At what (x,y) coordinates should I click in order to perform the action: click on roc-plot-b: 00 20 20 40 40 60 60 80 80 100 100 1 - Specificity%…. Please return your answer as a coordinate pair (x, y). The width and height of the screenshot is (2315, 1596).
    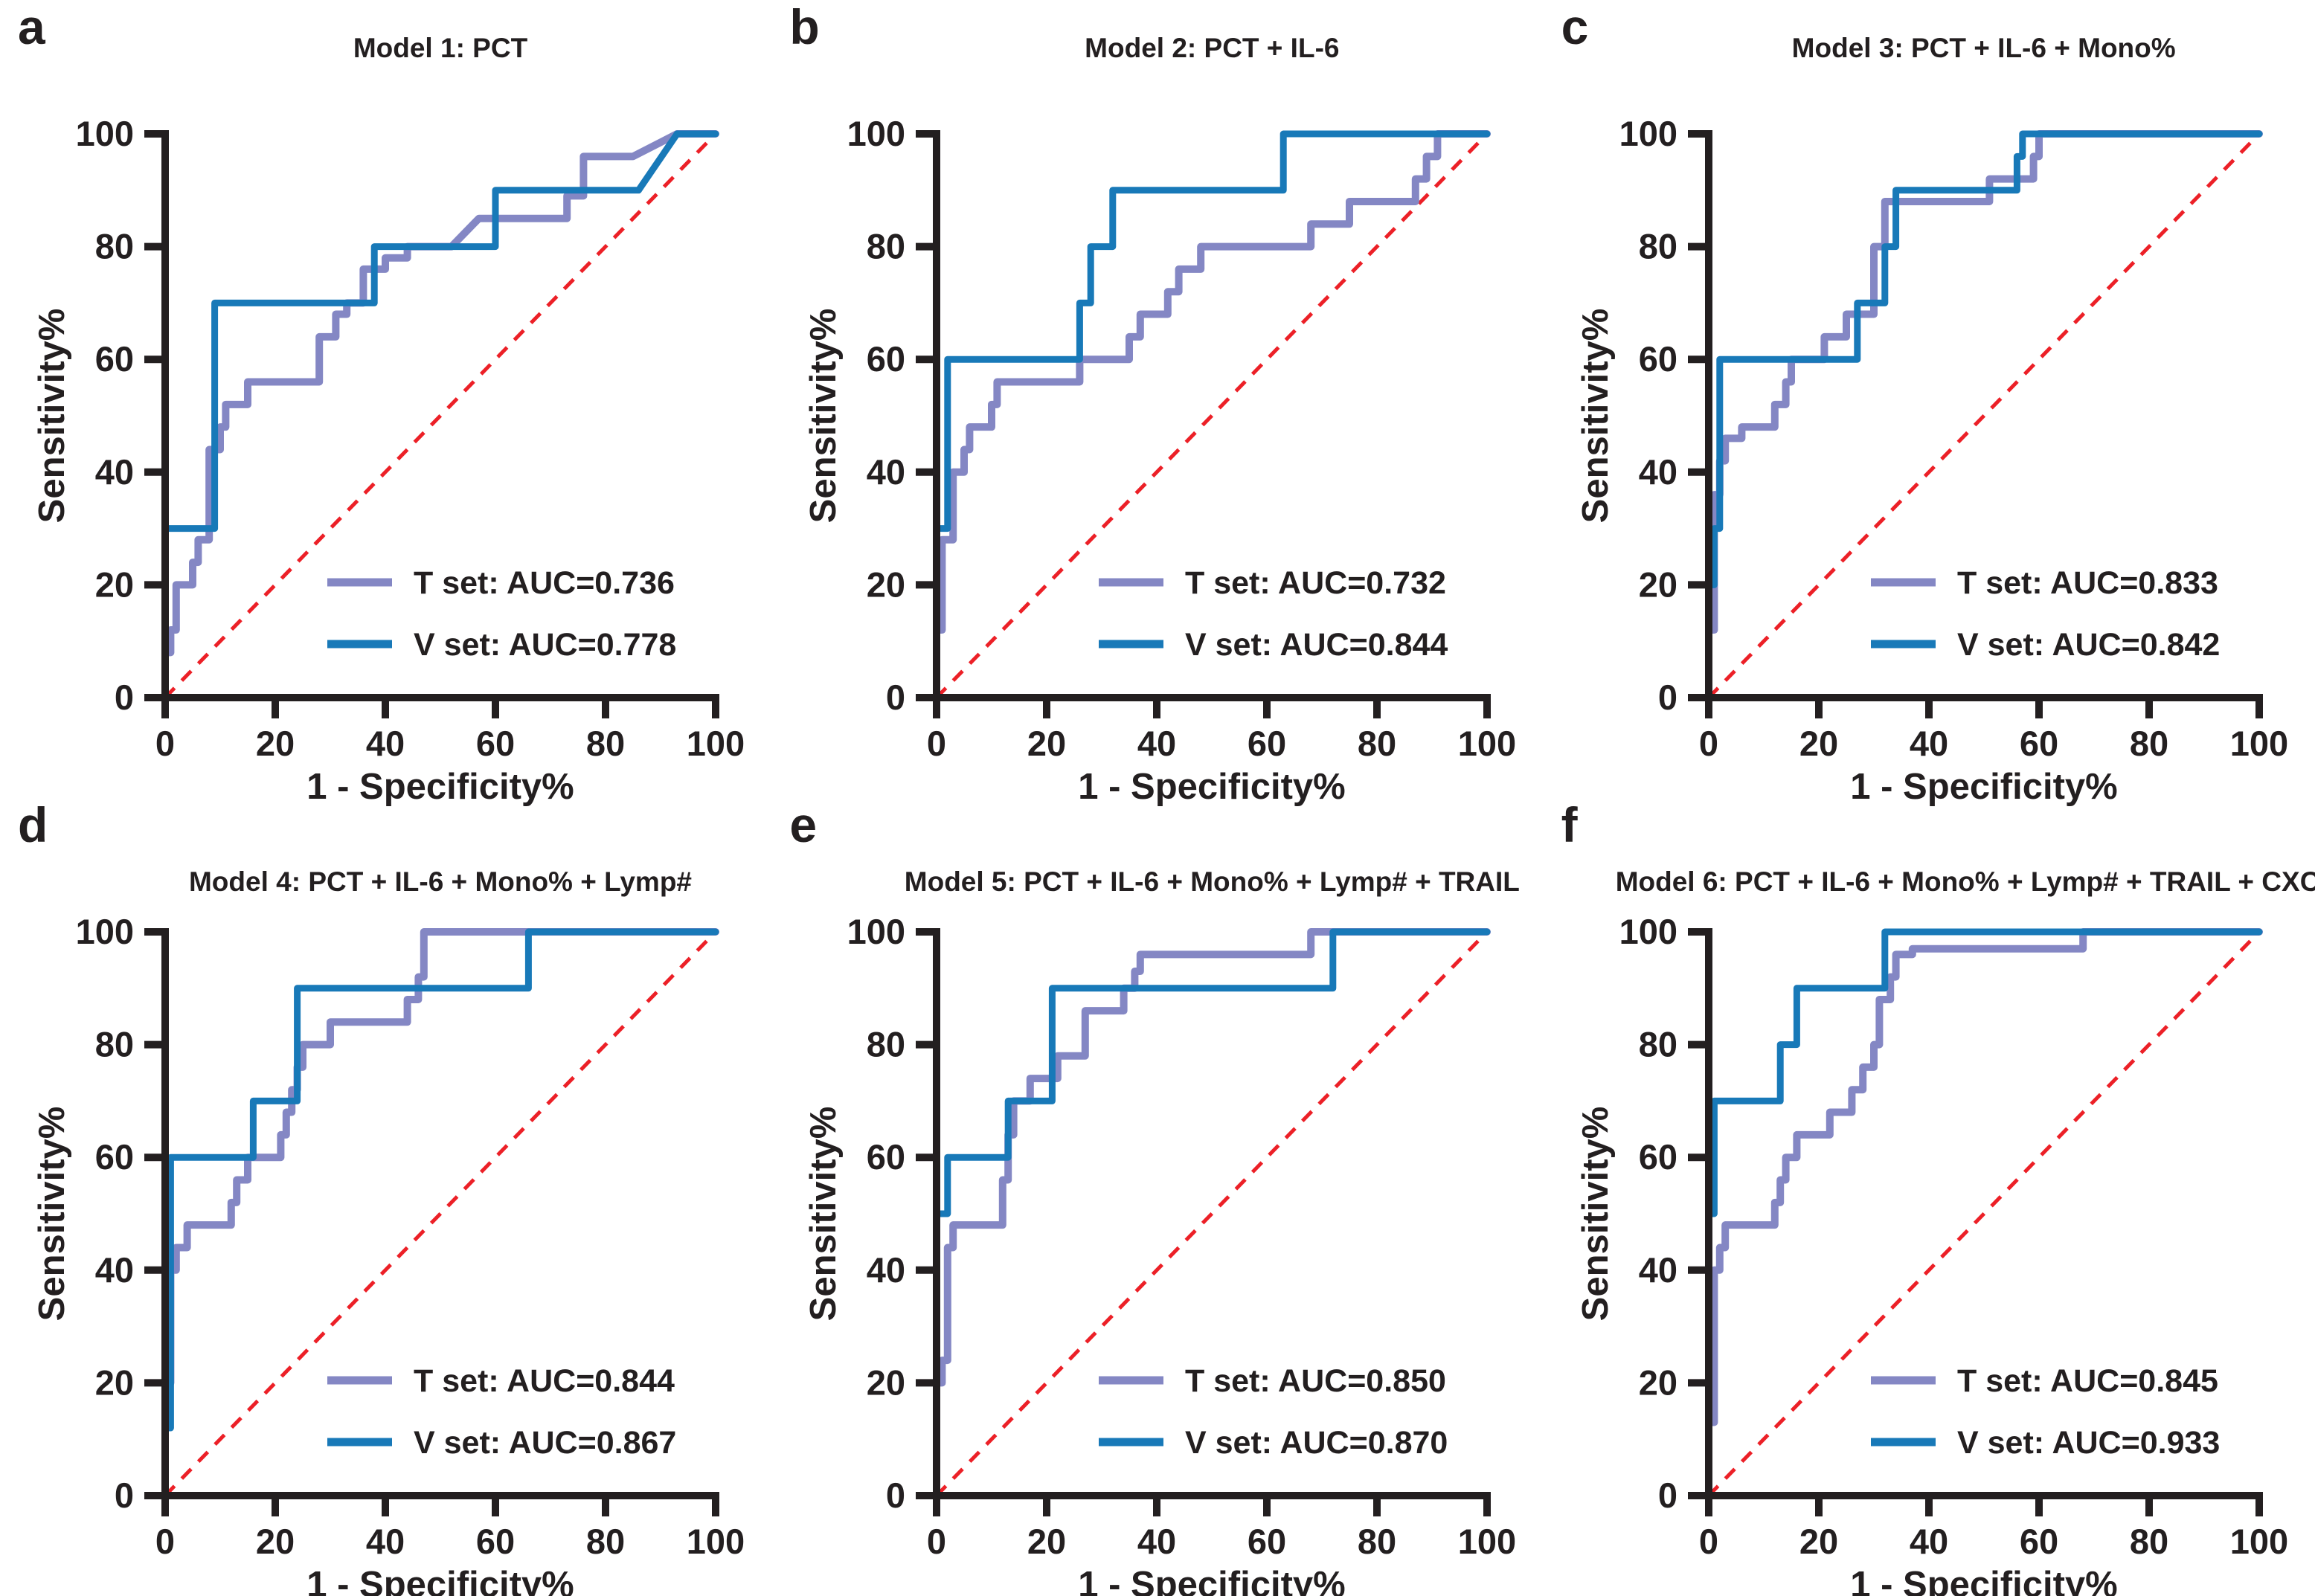
    Looking at the image, I should click on (1159, 460).